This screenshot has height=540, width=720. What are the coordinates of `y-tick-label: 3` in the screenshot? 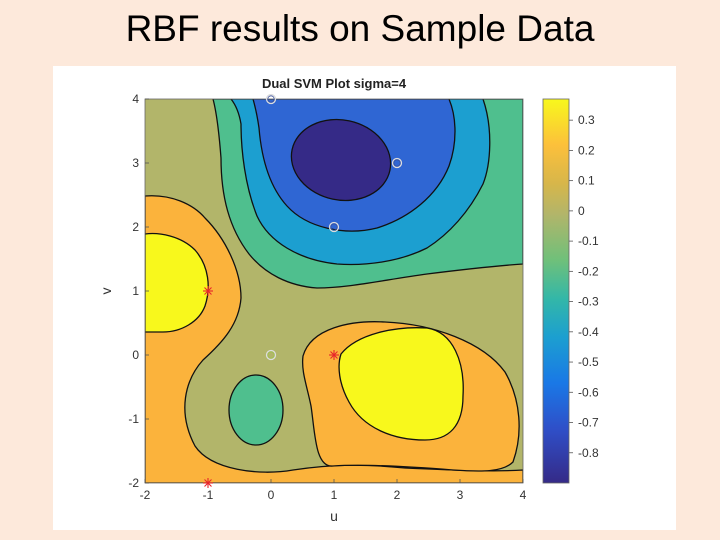 It's located at (135, 163).